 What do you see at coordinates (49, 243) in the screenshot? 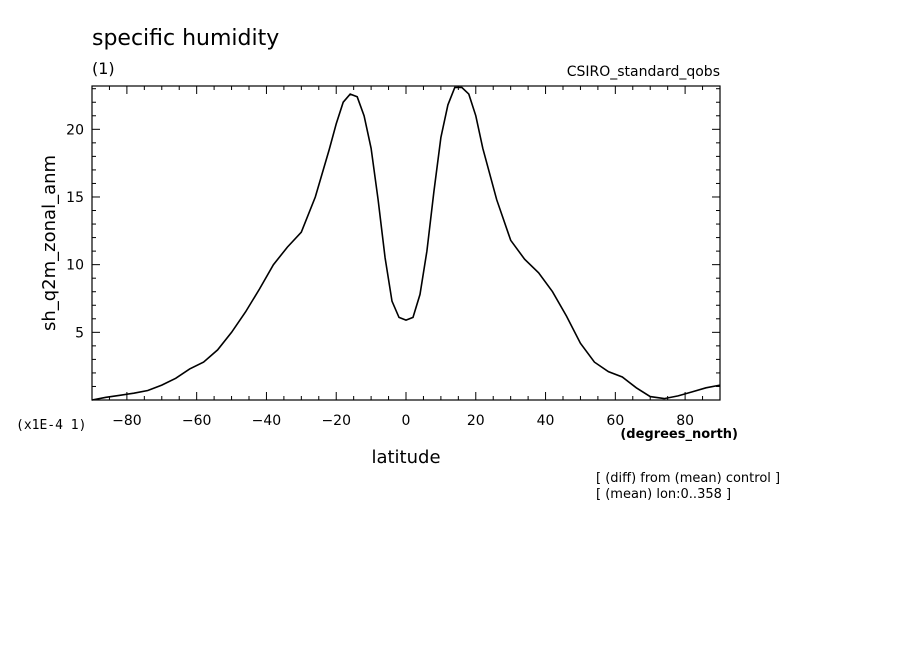
I see `y-axis-label: sh_q2m_zonal_anm` at bounding box center [49, 243].